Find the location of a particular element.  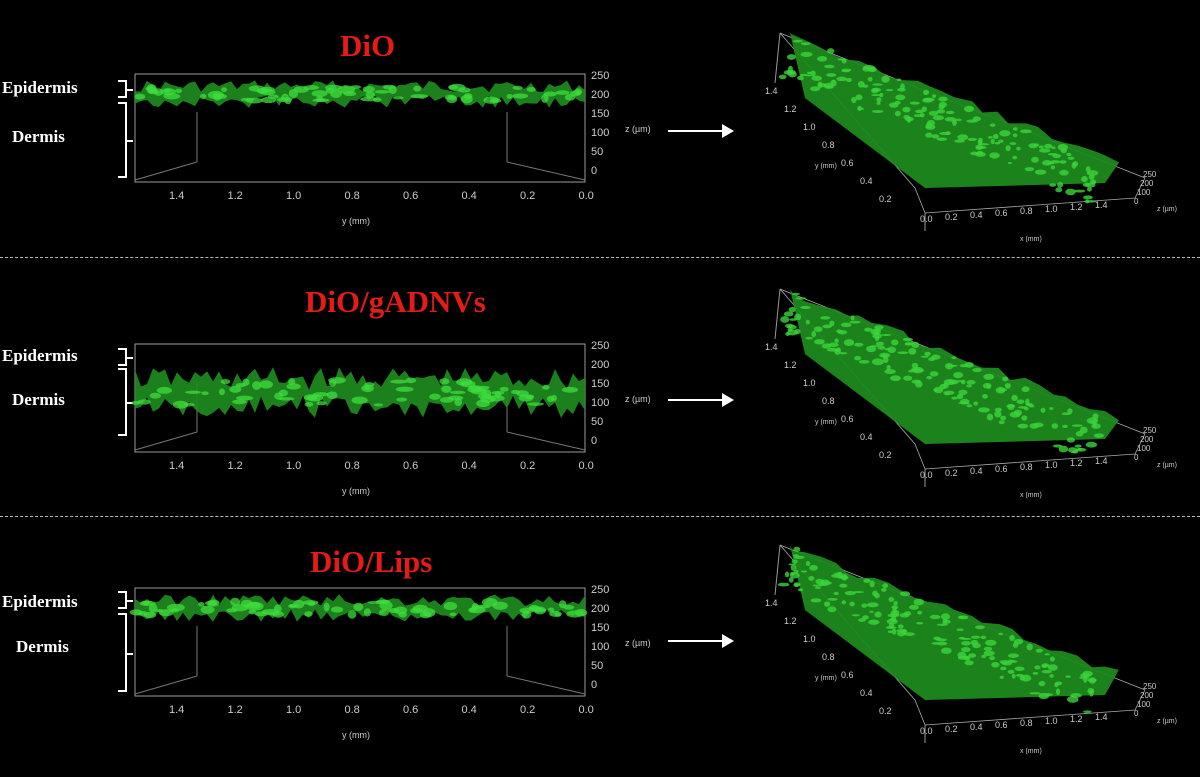

iso-y-tick-label: 0.2 is located at coordinates (885, 711).